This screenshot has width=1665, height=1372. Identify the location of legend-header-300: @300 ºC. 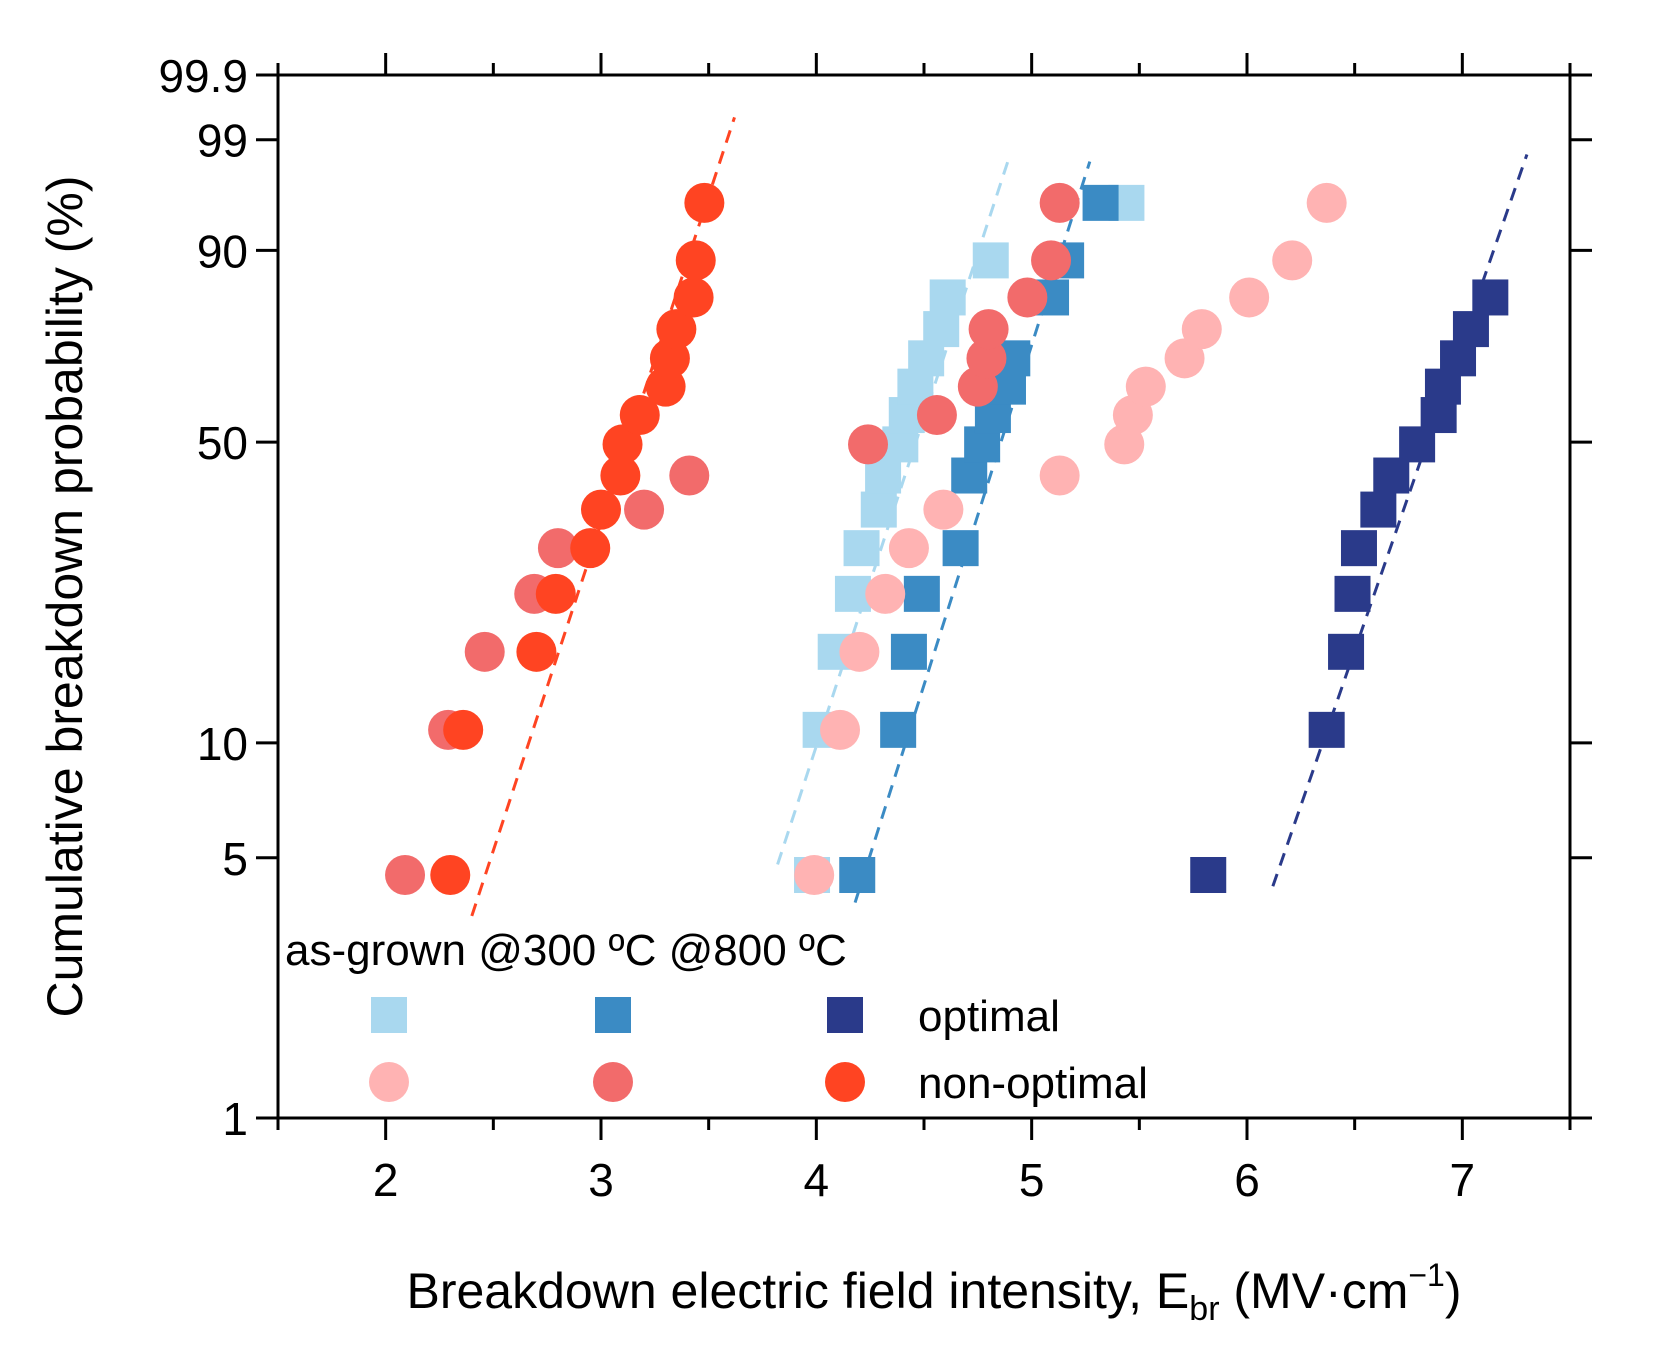
(567, 950).